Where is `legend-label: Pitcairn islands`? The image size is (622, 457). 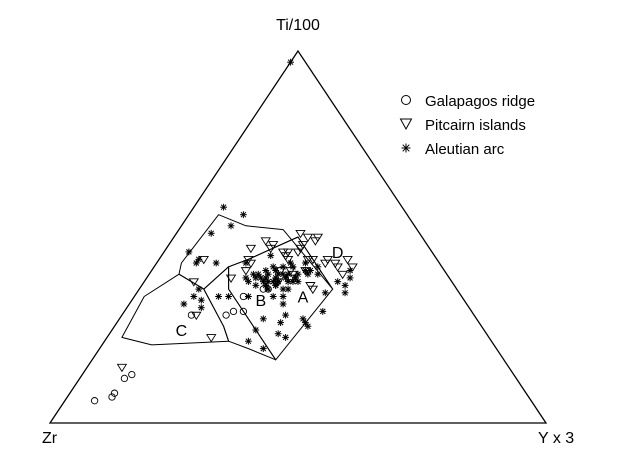 legend-label: Pitcairn islands is located at coordinates (475, 125).